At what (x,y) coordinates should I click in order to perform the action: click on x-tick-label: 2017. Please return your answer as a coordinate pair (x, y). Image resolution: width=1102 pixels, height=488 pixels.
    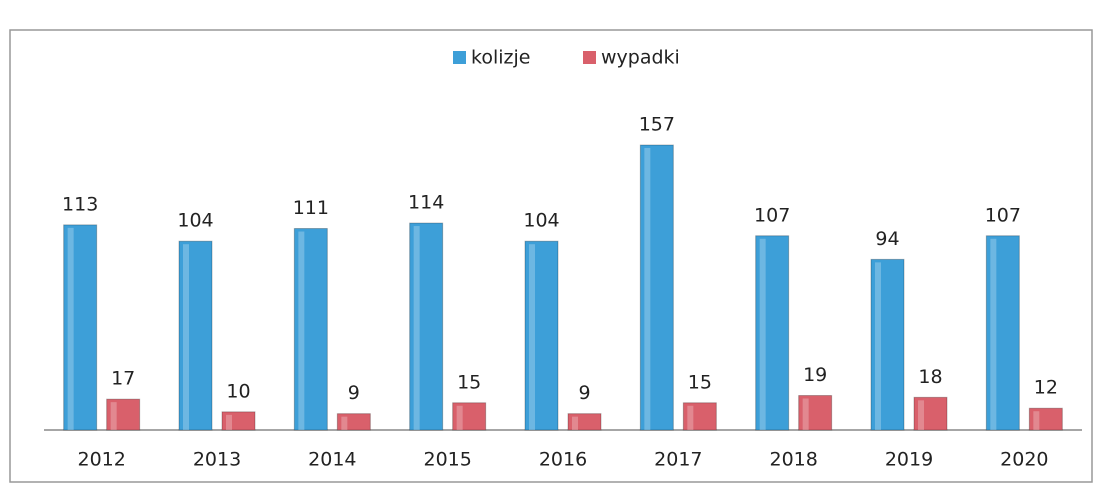
    Looking at the image, I should click on (678, 460).